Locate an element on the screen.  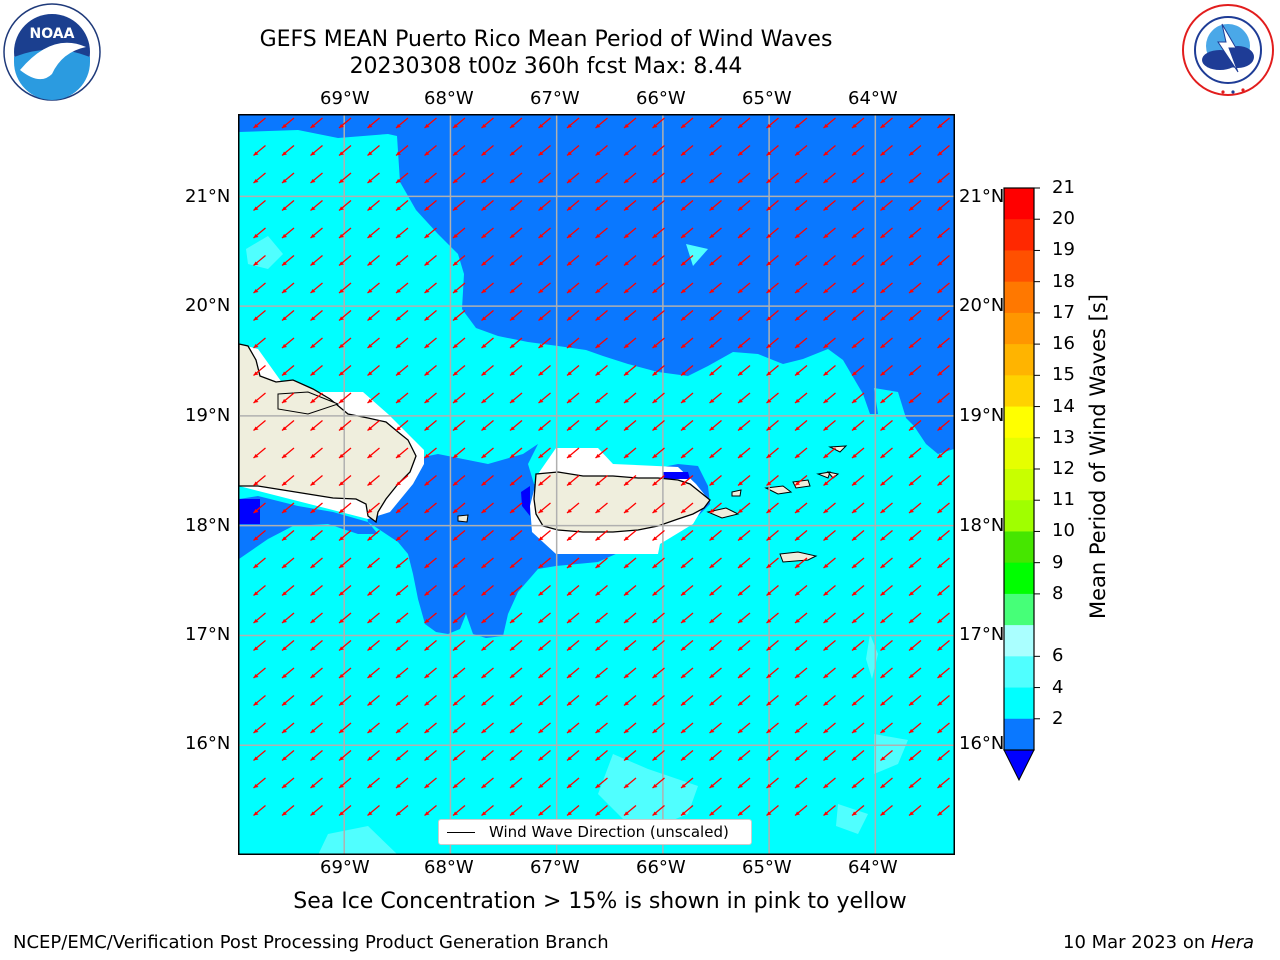
map-legend: Wind Wave Direction (unscaled) is located at coordinates (595, 832).